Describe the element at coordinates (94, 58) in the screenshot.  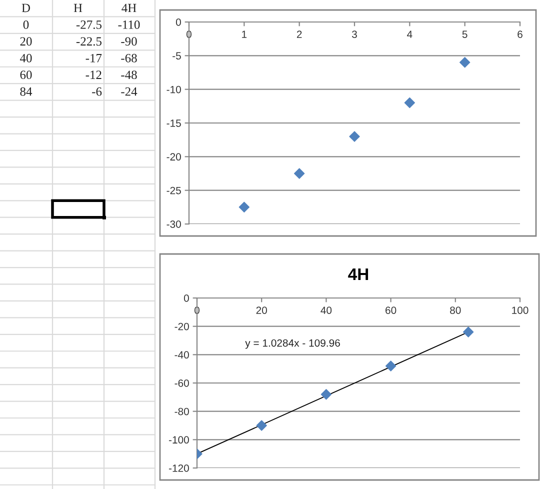
I see `text: -17` at that location.